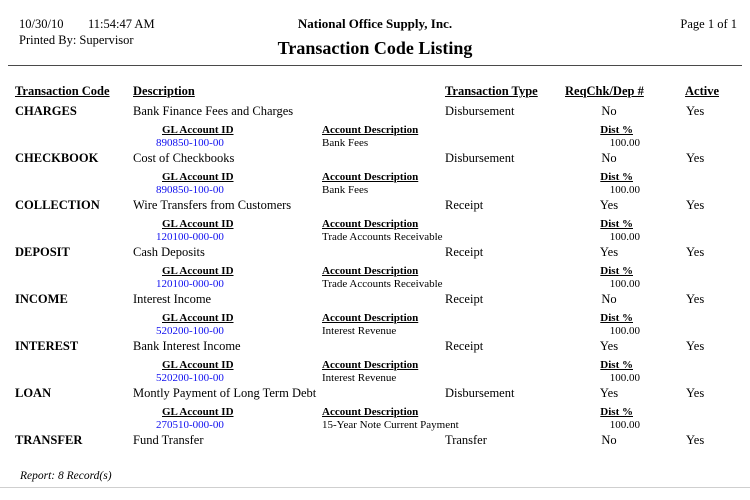 The height and width of the screenshot is (500, 750). Describe the element at coordinates (168, 440) in the screenshot. I see `transaction-description: Fund Transfer` at that location.